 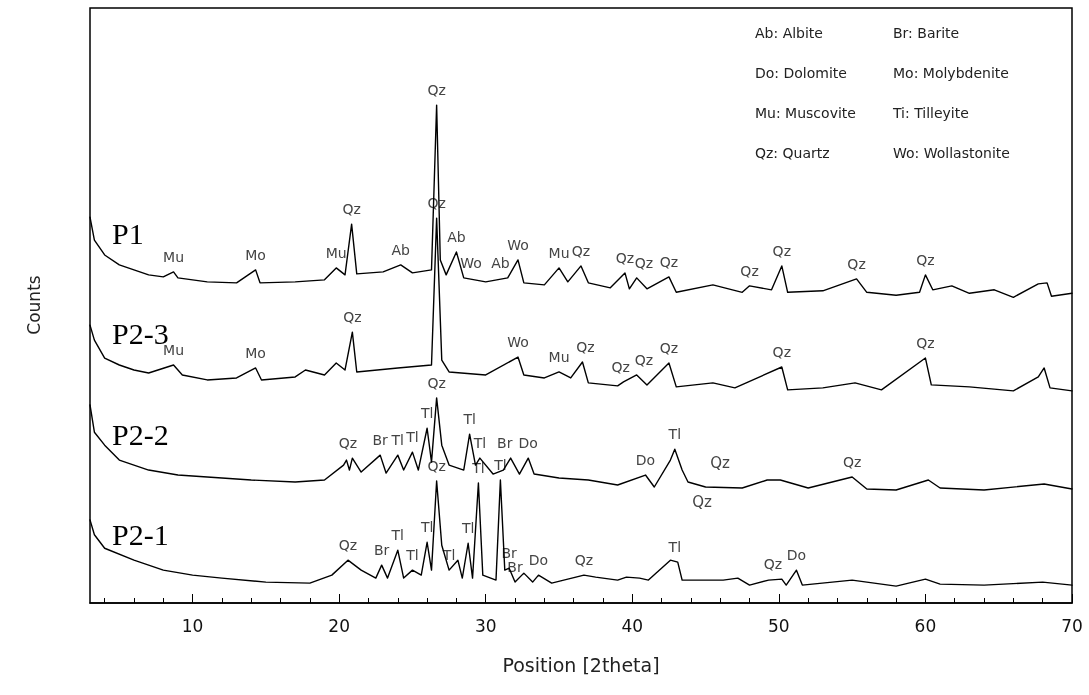 What do you see at coordinates (34, 305) in the screenshot?
I see `y-axis-title: Counts` at bounding box center [34, 305].